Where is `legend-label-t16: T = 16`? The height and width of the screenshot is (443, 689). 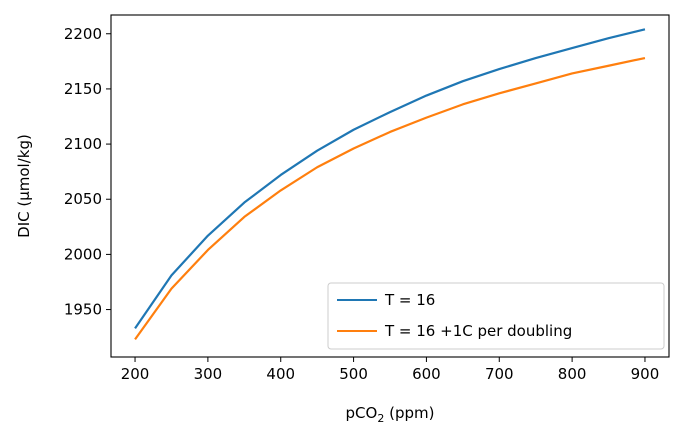
legend-label-t16: T = 16 is located at coordinates (409, 300).